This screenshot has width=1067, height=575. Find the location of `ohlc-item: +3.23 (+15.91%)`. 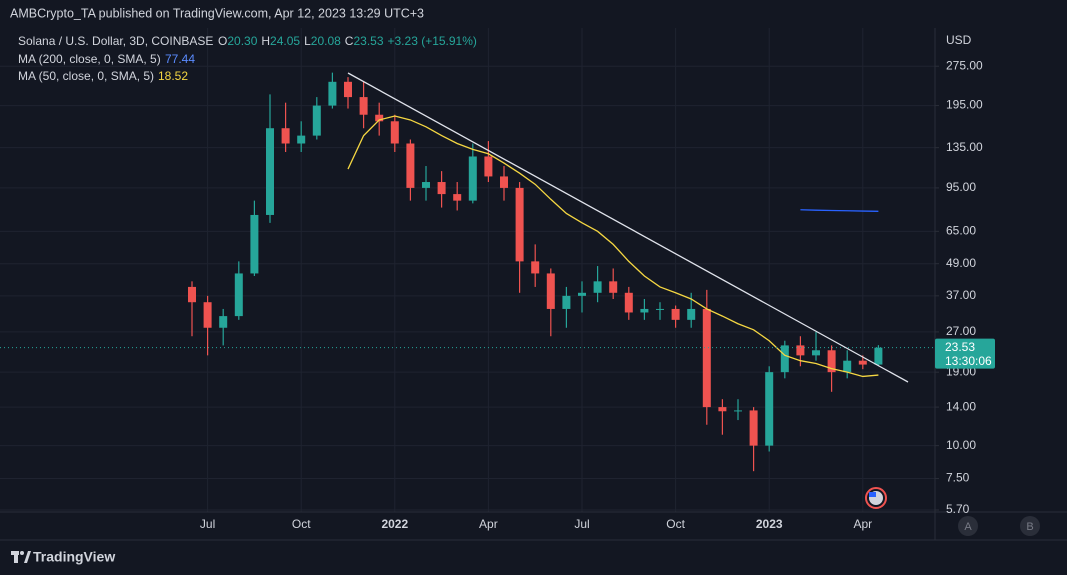

ohlc-item: +3.23 (+15.91%) is located at coordinates (432, 41).